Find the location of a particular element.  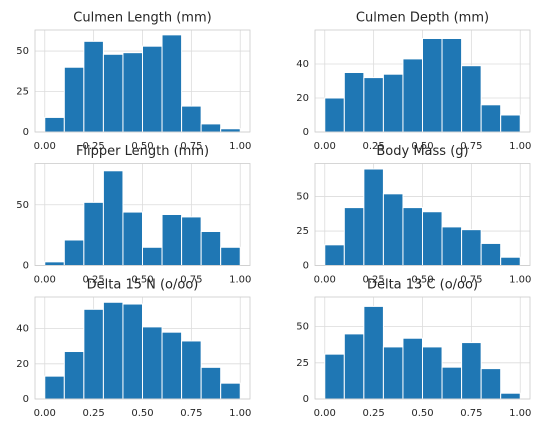

subplot-title: Delta 15 N (o/oo) is located at coordinates (143, 285).